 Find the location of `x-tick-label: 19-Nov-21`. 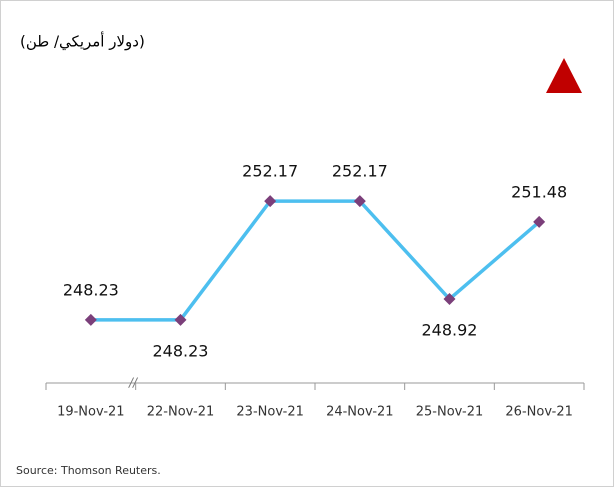

x-tick-label: 19-Nov-21 is located at coordinates (91, 412).